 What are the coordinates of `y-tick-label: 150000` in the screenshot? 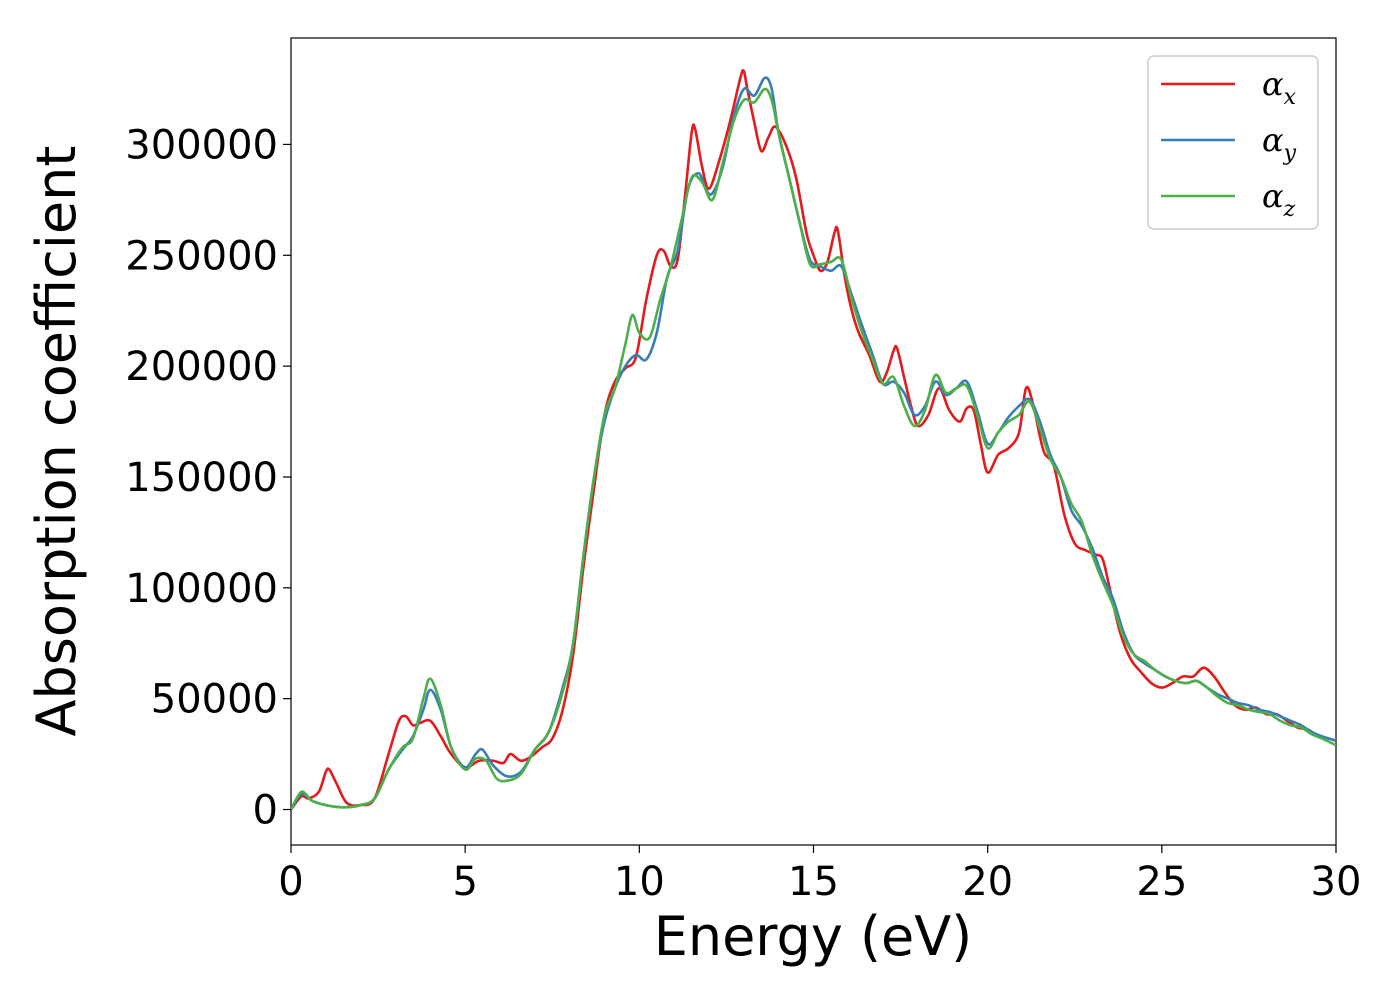 It's located at (201, 478).